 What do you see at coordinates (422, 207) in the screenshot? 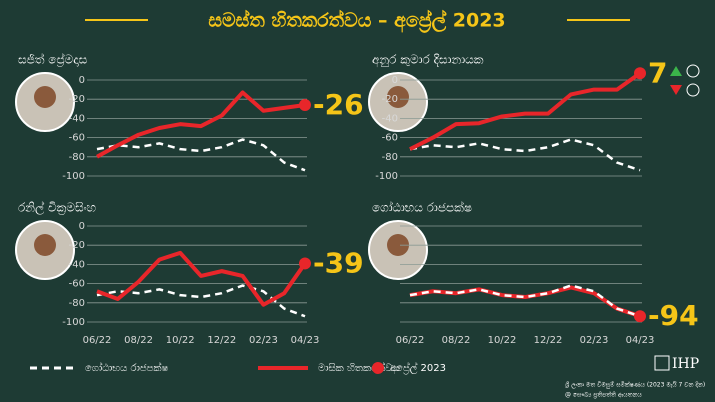
I see `panel-title: ගෝඨාභය රාජපක්ෂ` at bounding box center [422, 207].